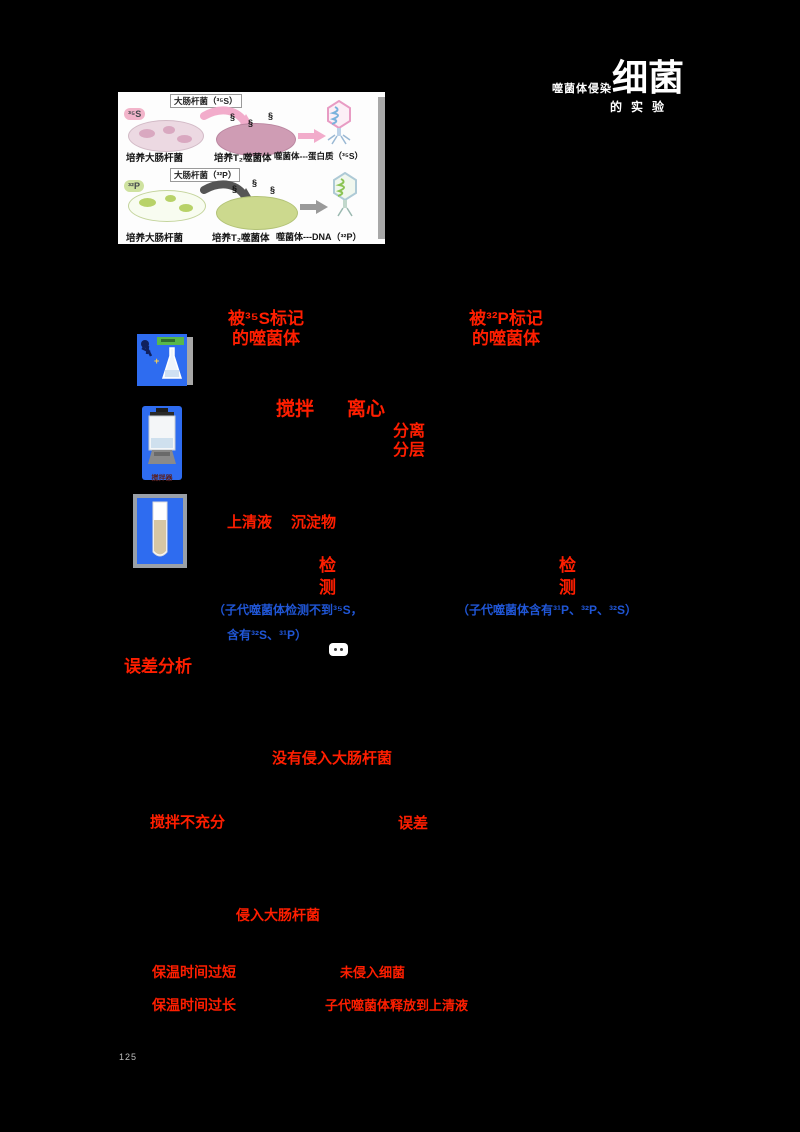  I want to click on conclusion-32p-line: （子代噬菌体含有³¹P、³²P、³²S）, so click(547, 610).